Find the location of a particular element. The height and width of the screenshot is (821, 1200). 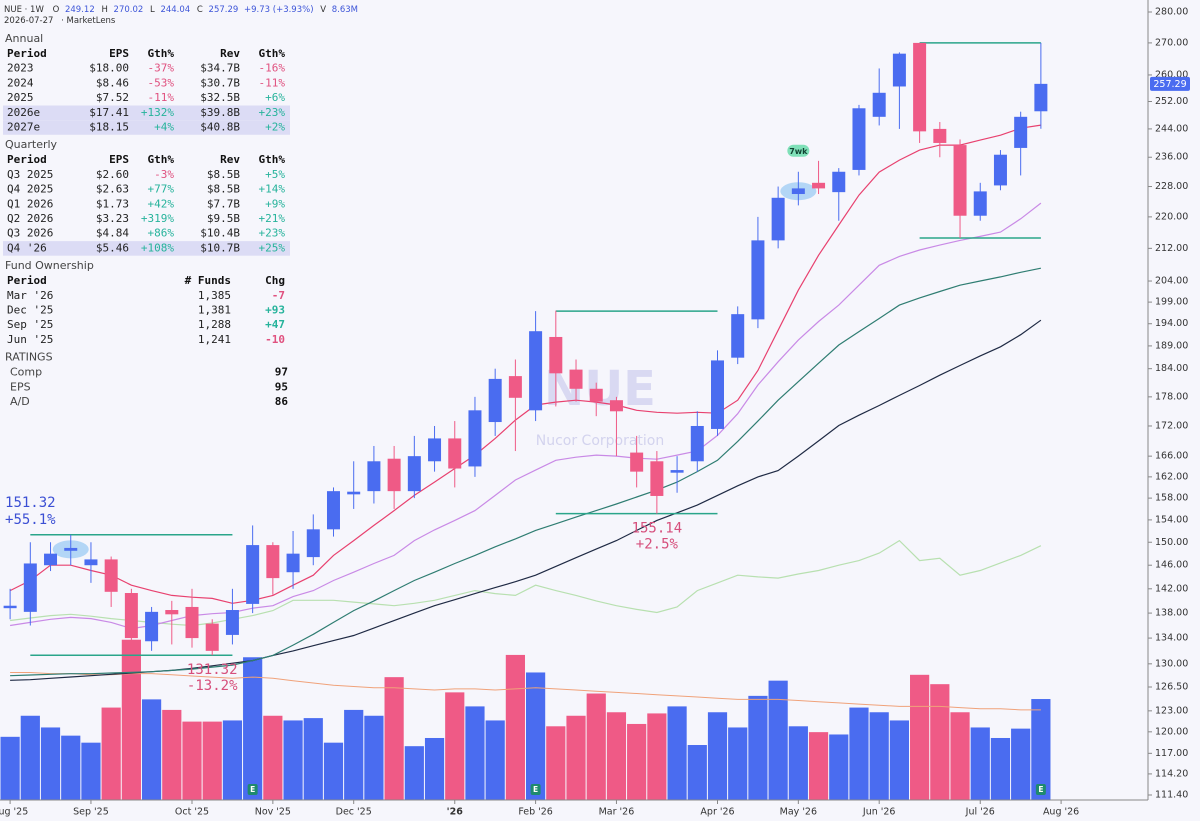

table-cell: +77% is located at coordinates (161, 189).